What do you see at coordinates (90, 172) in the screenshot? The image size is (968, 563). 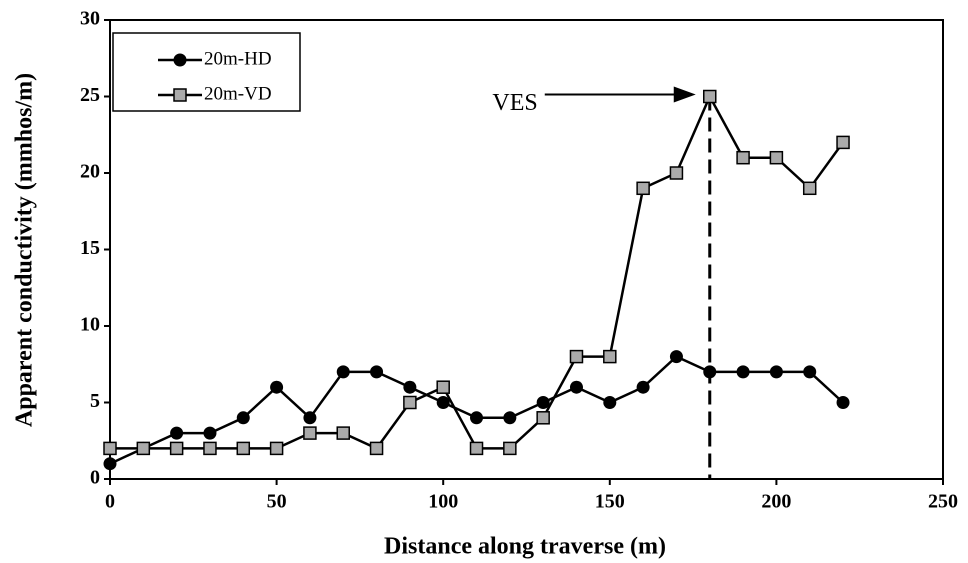 I see `y-tick-label: 20` at bounding box center [90, 172].